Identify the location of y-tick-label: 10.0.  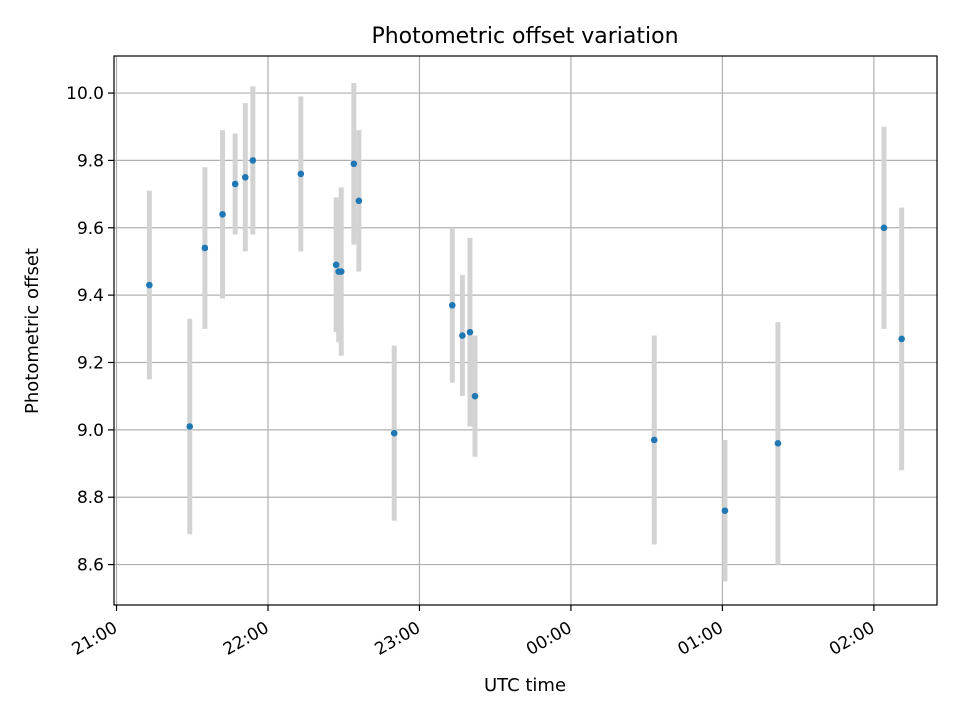
(85, 94).